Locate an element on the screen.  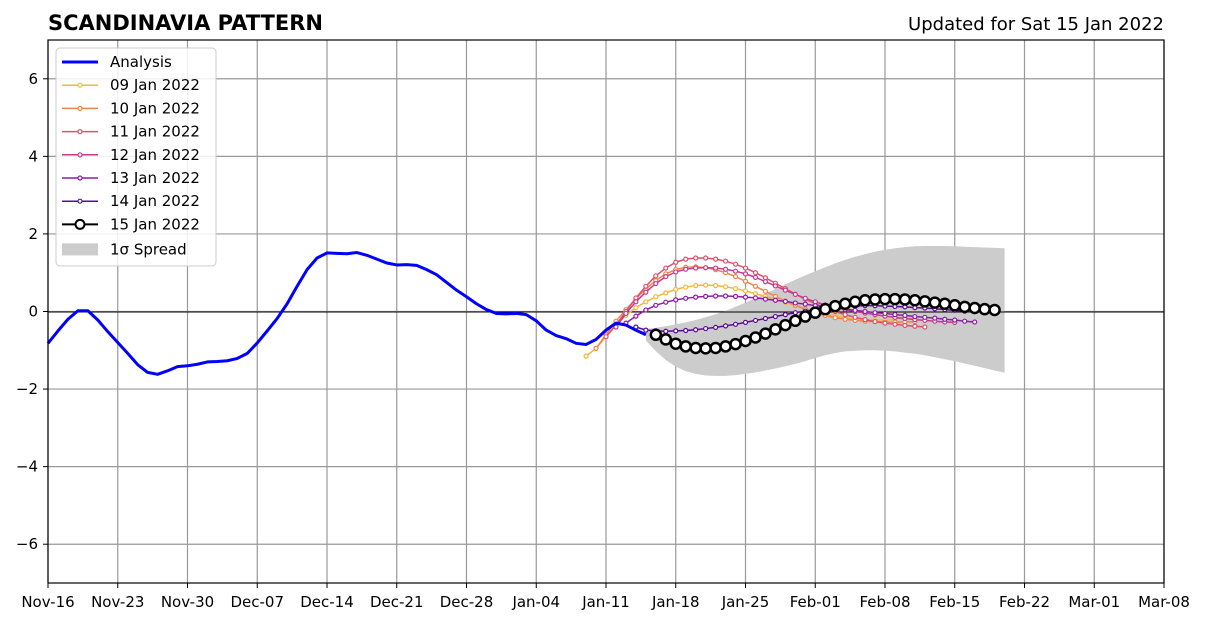
y-tick-label: −2 is located at coordinates (27, 389).